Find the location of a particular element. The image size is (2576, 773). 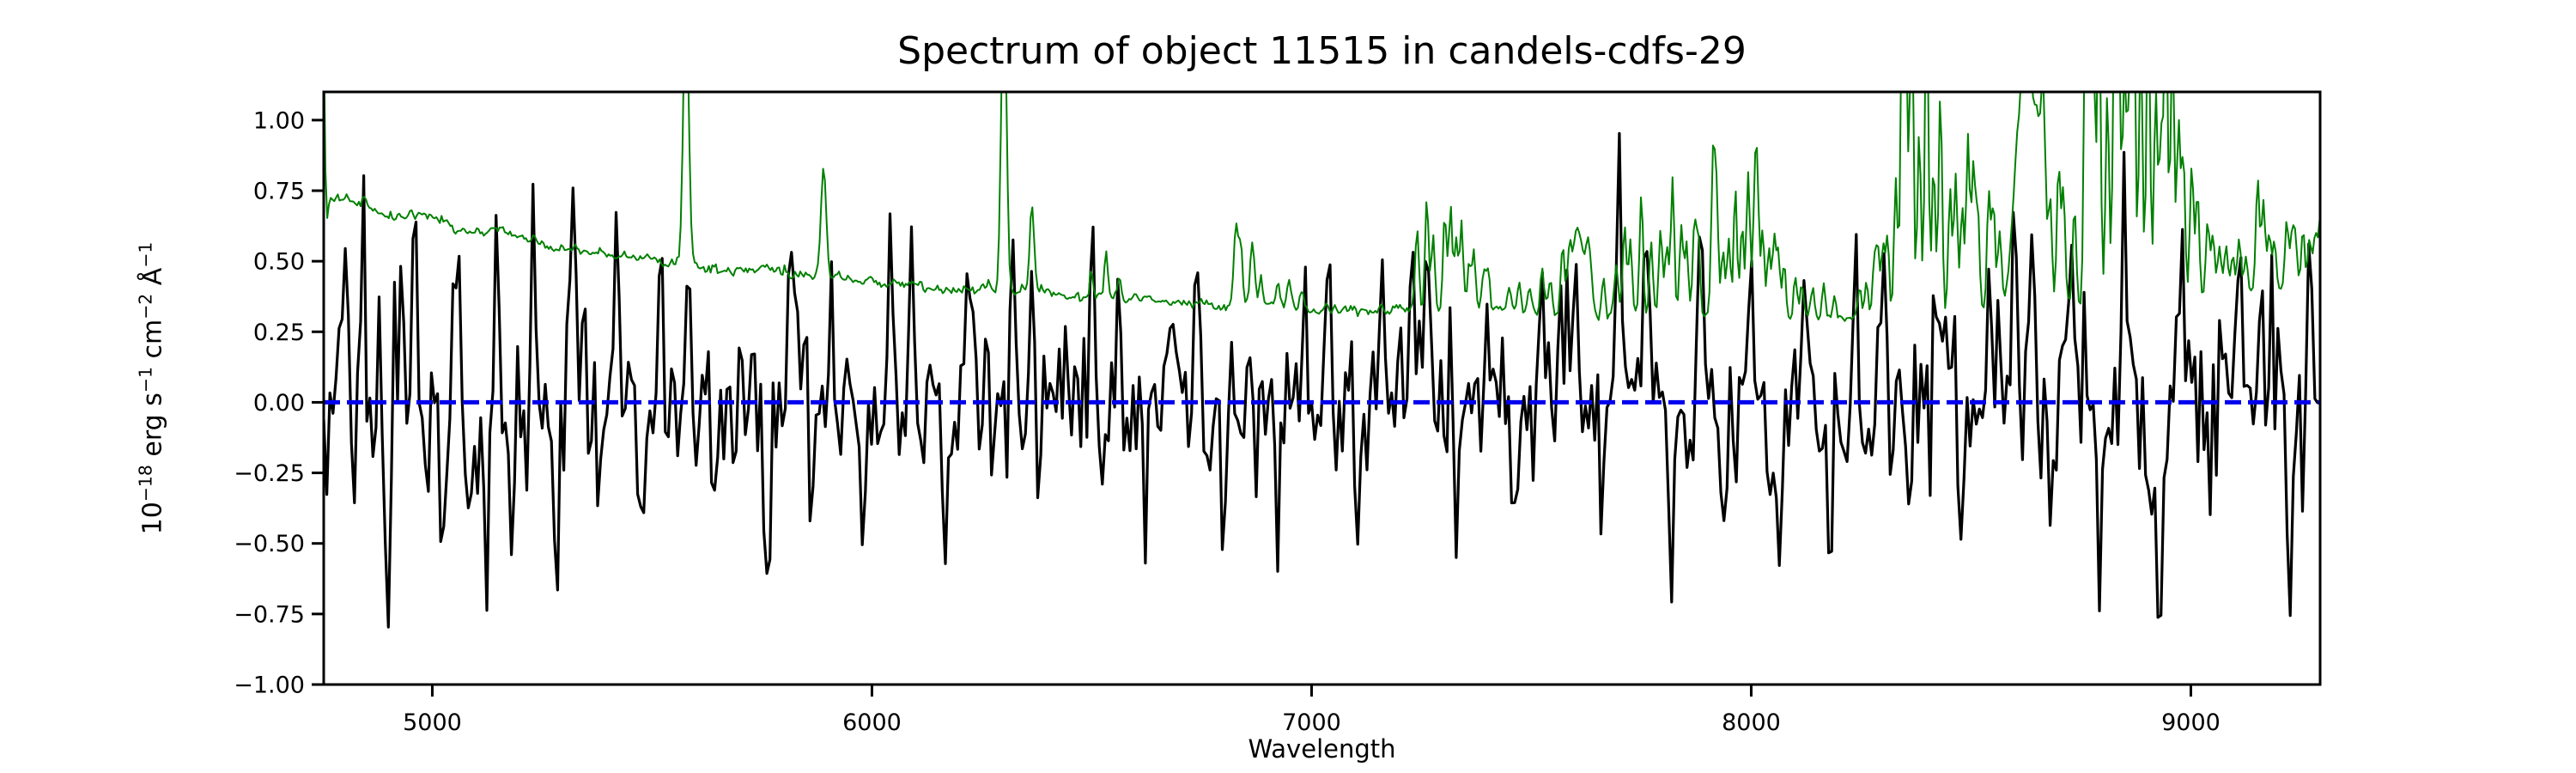

ylabel-text: cm is located at coordinates (153, 343).